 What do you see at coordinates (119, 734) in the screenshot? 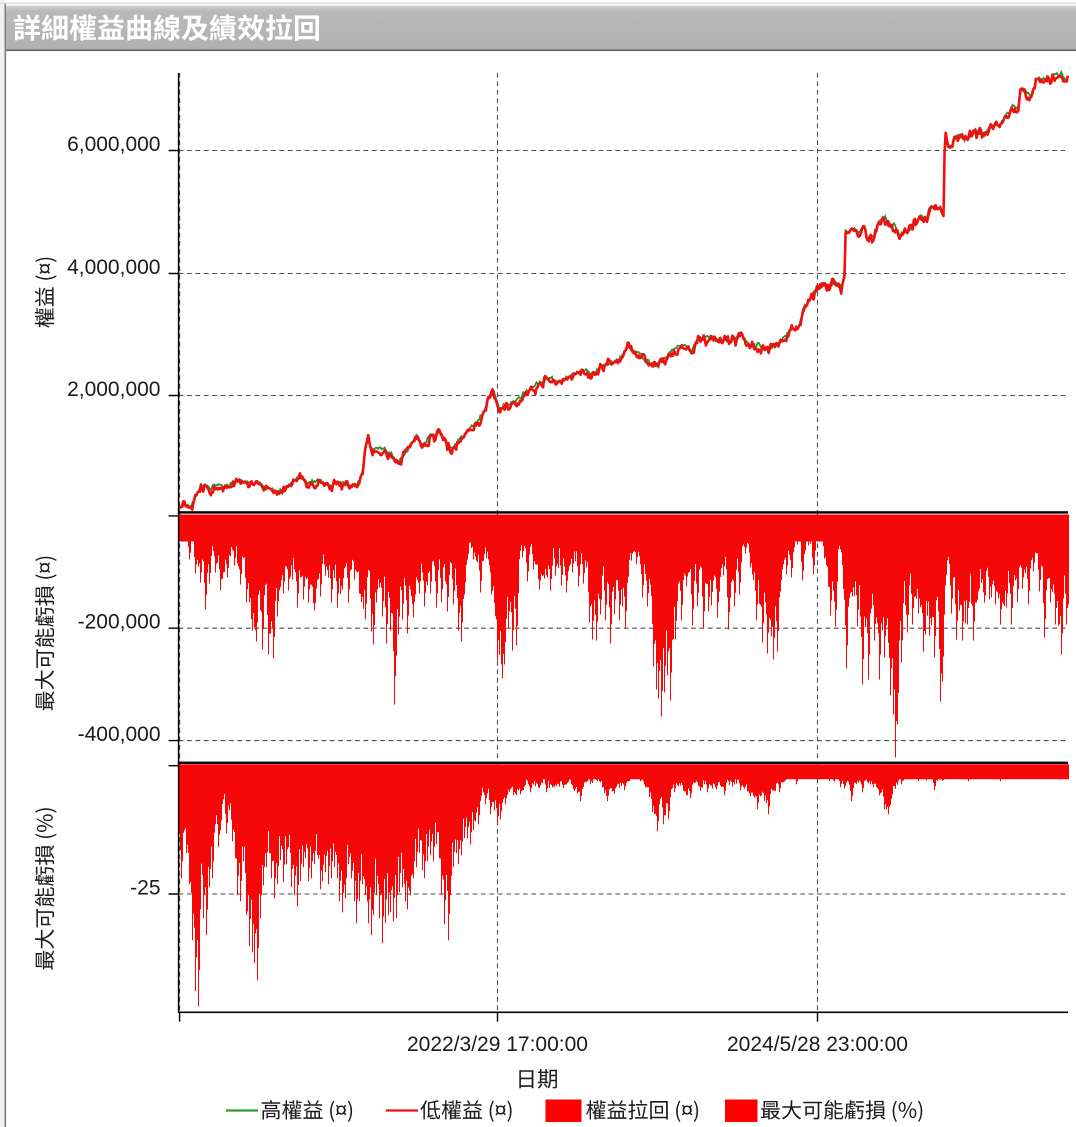
I see `svg-text: -400,000` at bounding box center [119, 734].